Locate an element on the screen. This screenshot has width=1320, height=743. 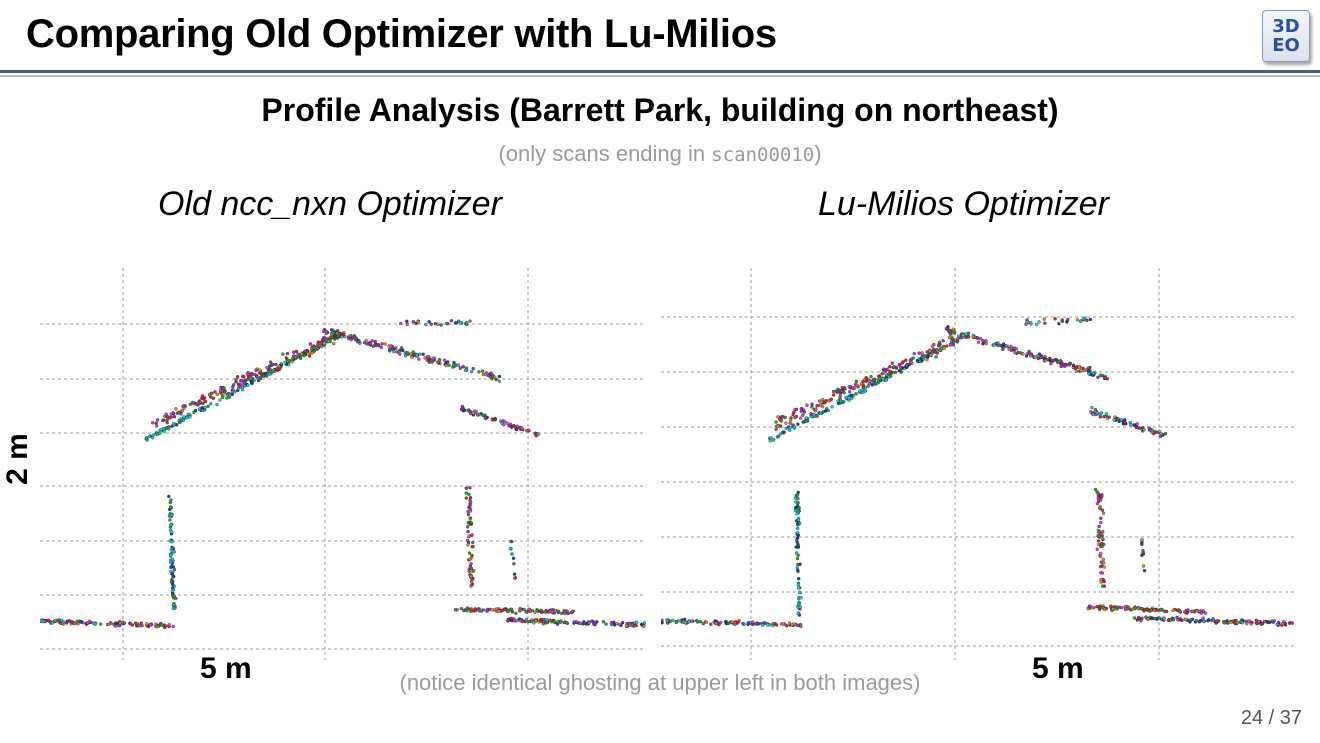
page-number: 24 / 37 is located at coordinates (1271, 718).